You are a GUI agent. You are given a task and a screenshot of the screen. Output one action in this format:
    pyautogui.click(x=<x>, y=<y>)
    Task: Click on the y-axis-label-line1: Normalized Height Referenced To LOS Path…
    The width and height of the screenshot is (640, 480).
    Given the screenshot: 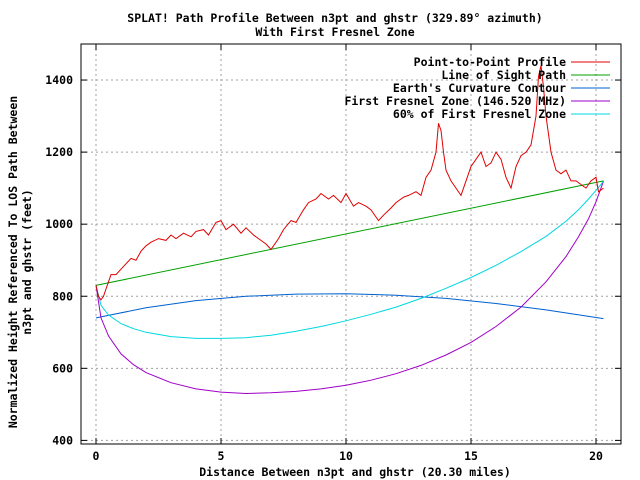 What is the action you would take?
    pyautogui.click(x=13, y=262)
    